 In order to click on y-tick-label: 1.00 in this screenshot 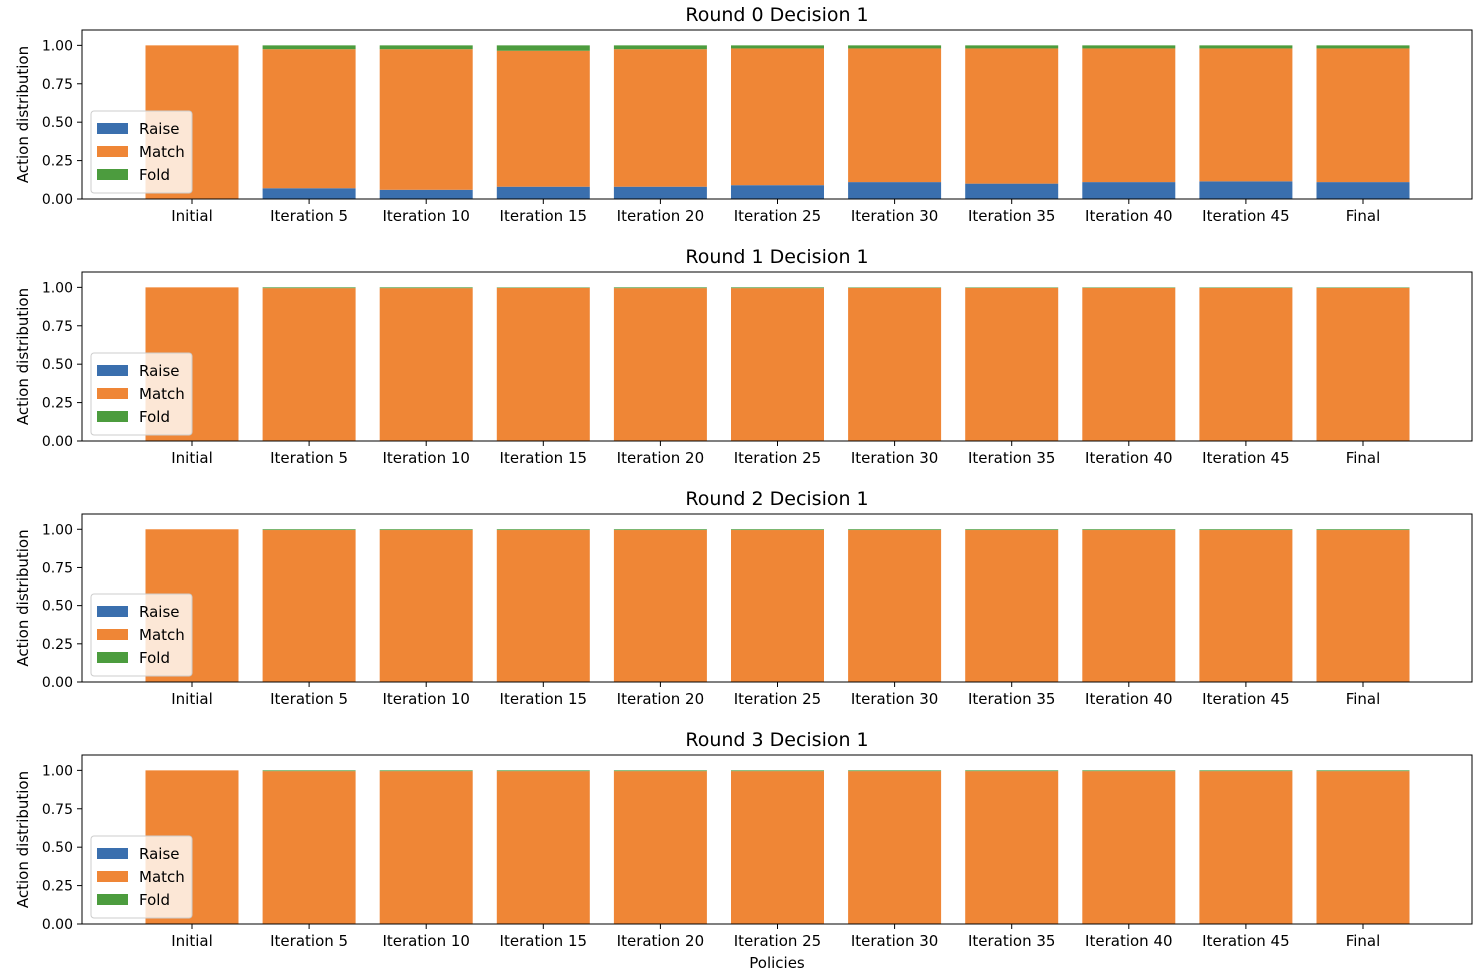, I will do `click(57, 530)`.